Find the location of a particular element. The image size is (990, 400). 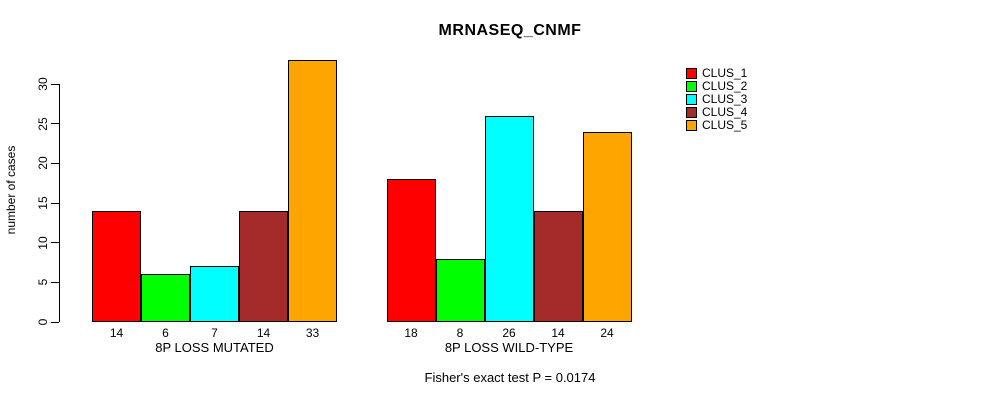

legend-label: CLUS_4 is located at coordinates (725, 112).